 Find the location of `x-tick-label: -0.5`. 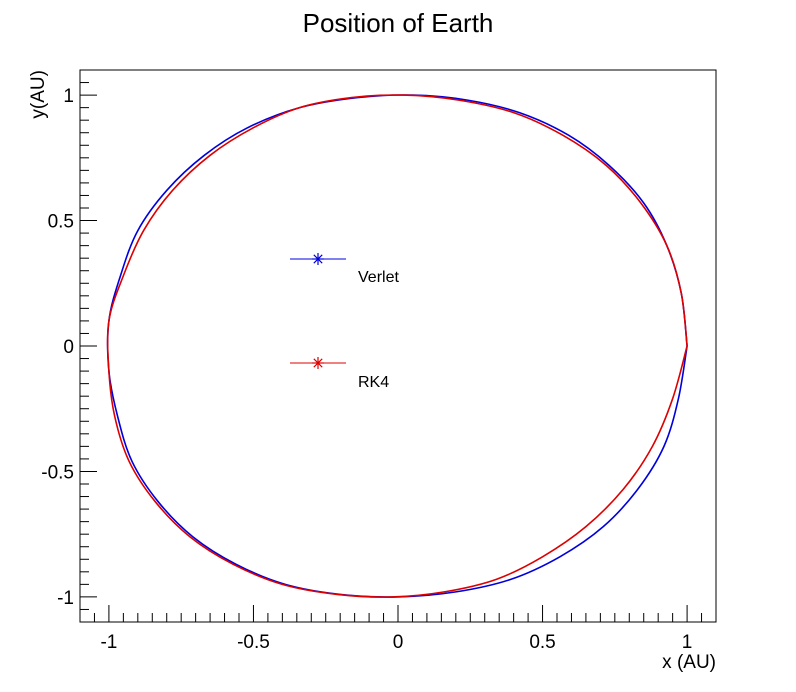

x-tick-label: -0.5 is located at coordinates (253, 642).